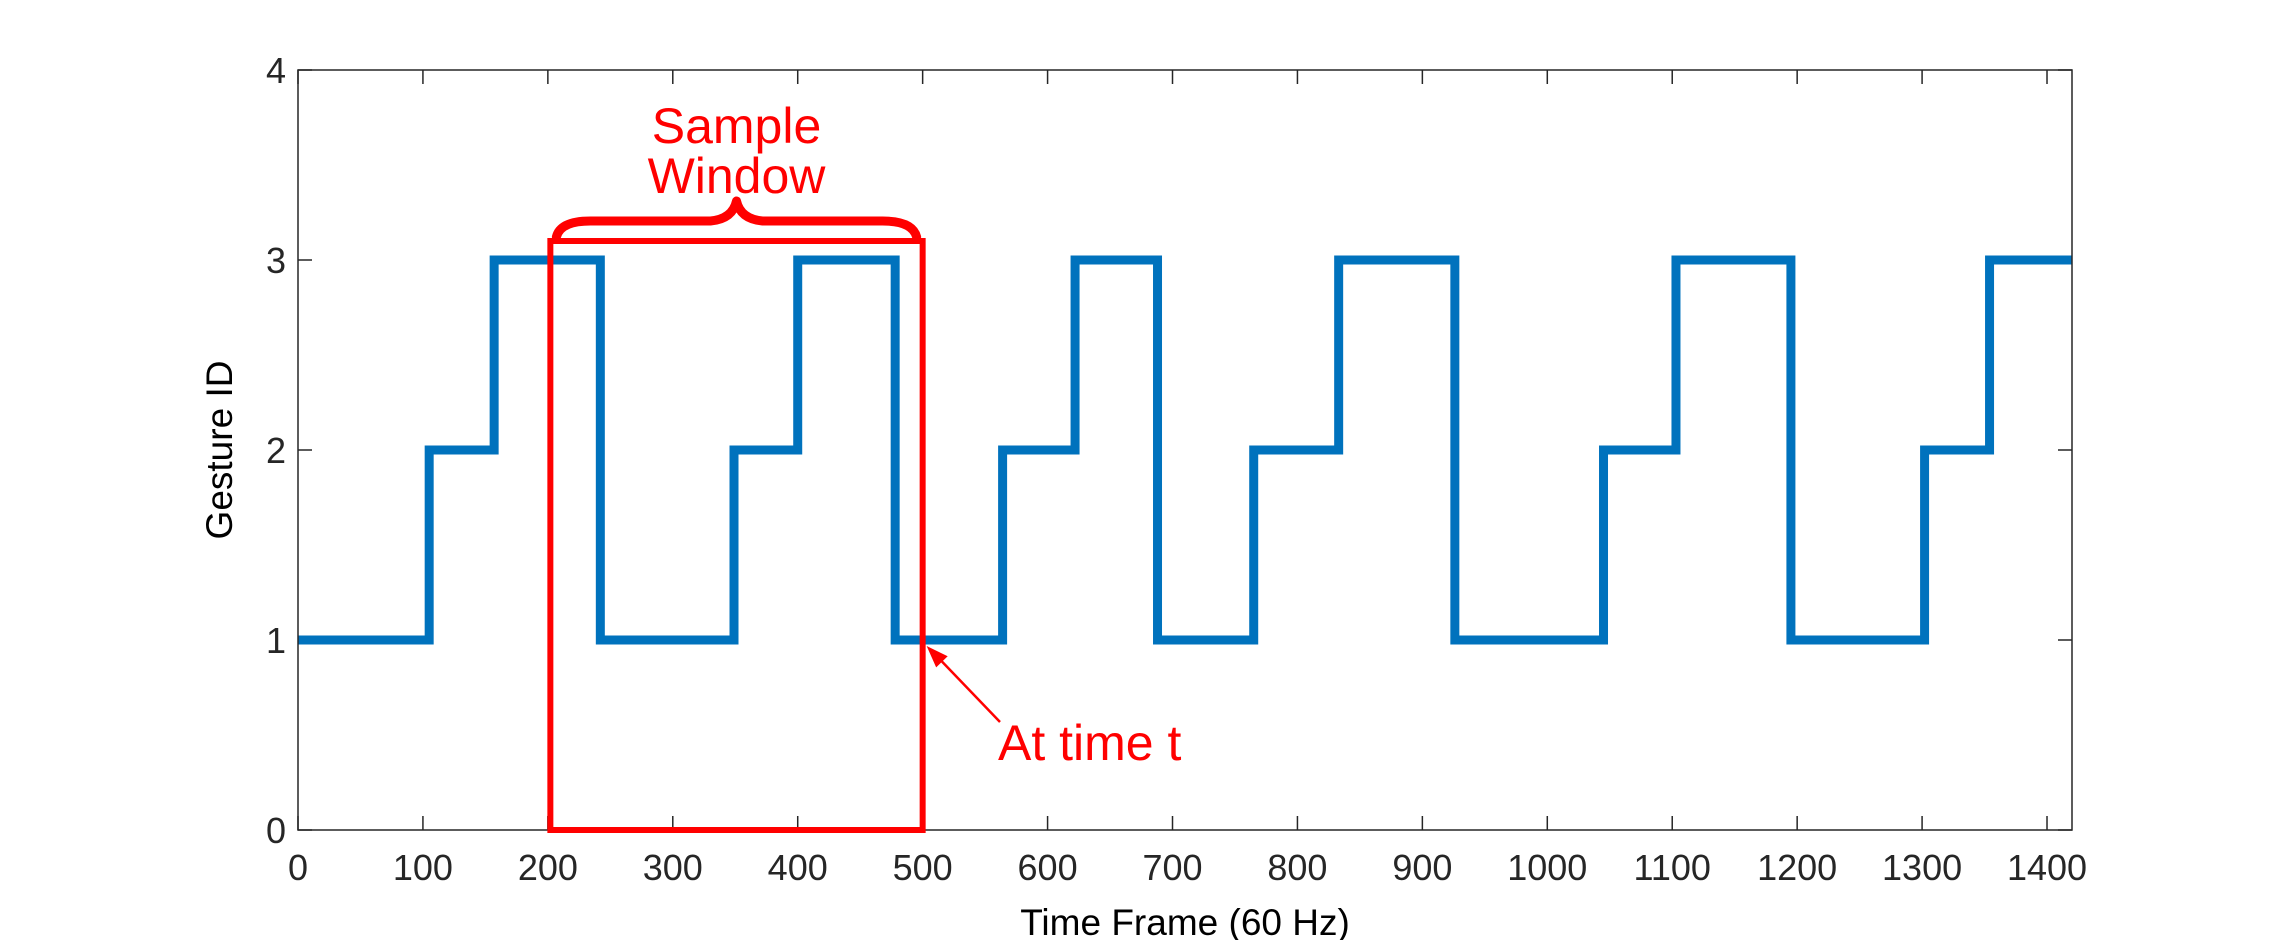  Describe the element at coordinates (548, 867) in the screenshot. I see `x-tick-label: 200` at that location.